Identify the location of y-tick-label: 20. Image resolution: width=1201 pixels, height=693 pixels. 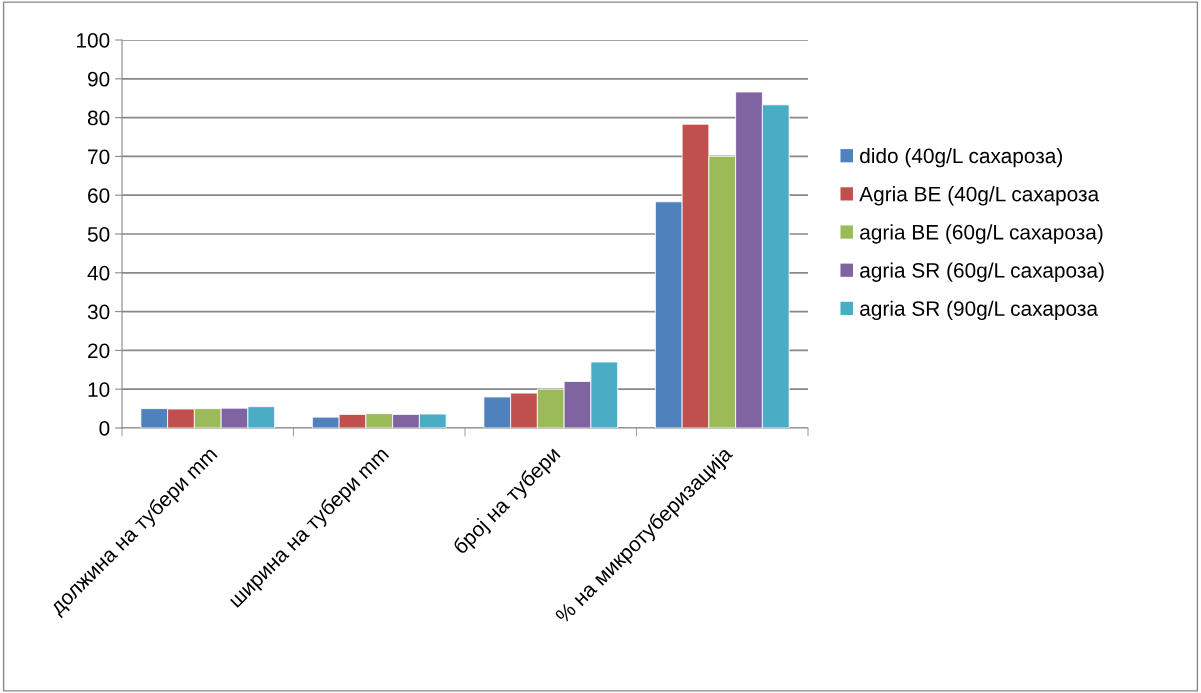
(99, 351).